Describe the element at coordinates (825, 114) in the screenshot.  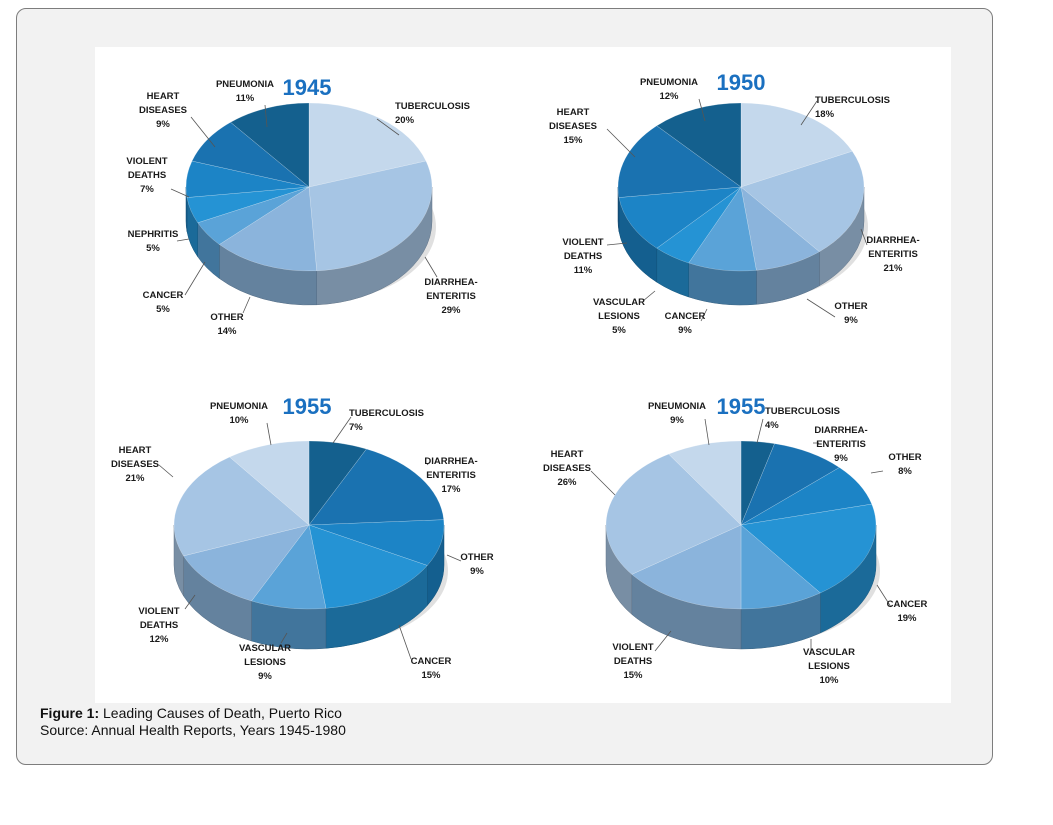
I see `slice-value: 18%` at that location.